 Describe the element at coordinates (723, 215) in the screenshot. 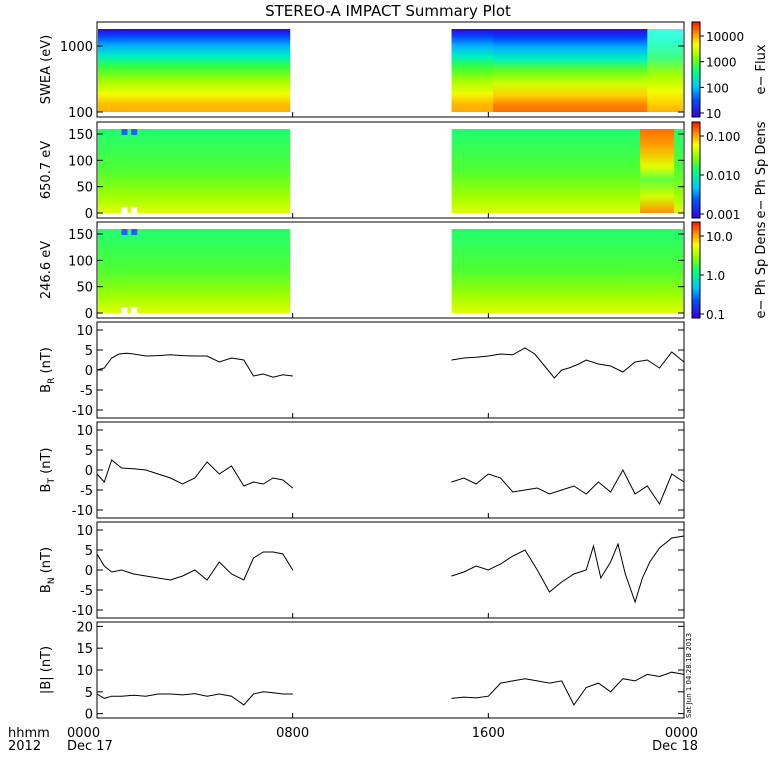

I see `colorbar-tick-label: 0.001` at that location.